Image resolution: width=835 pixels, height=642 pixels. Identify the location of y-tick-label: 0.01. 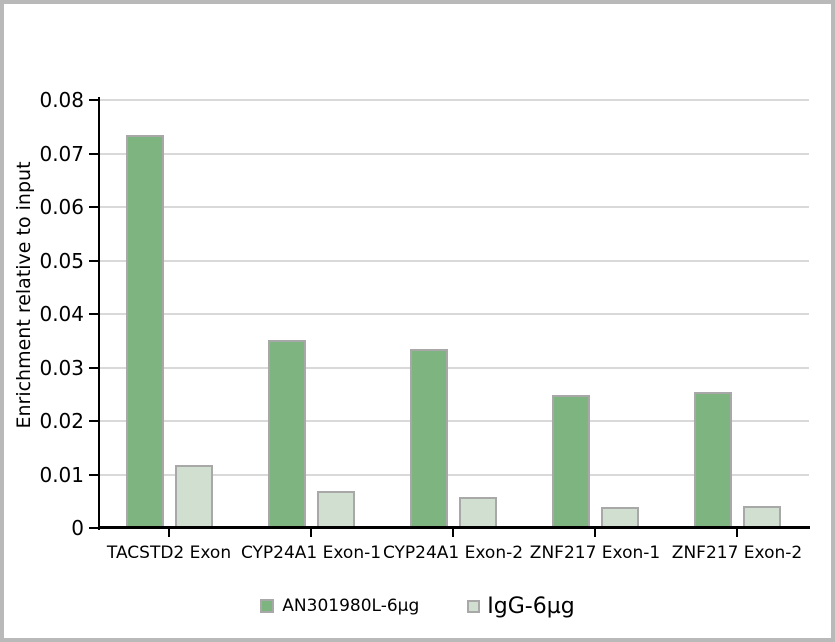
(61, 474).